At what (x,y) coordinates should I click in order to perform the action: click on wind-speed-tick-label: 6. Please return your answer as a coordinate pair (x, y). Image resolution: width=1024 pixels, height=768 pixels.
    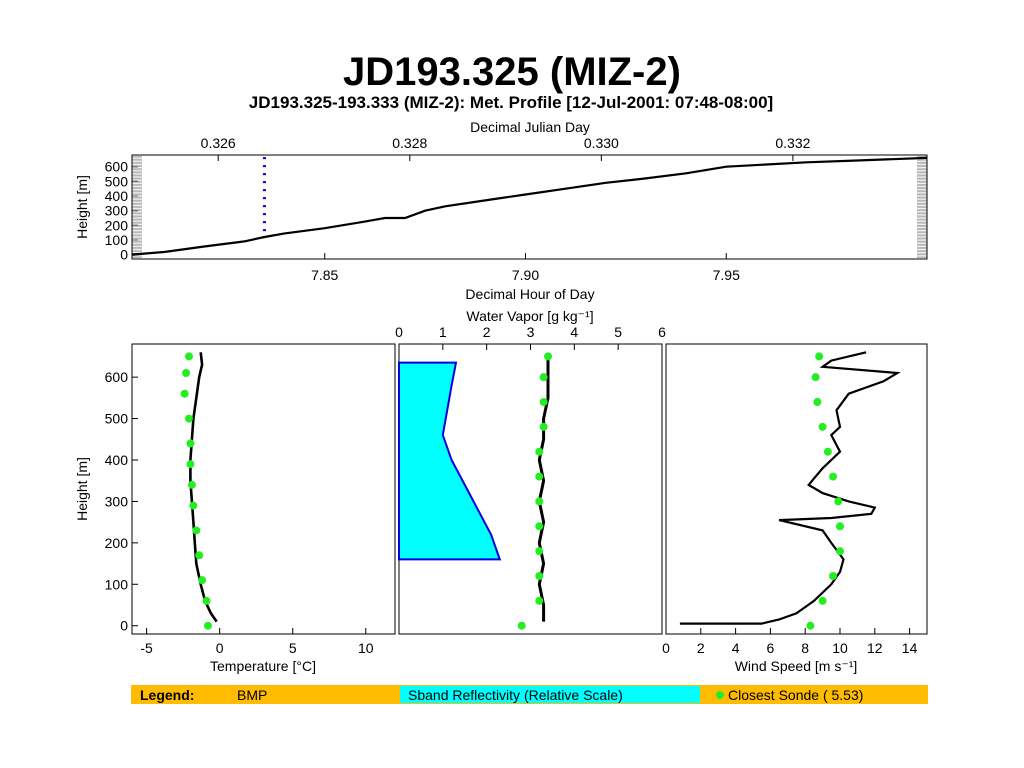
    Looking at the image, I should click on (771, 648).